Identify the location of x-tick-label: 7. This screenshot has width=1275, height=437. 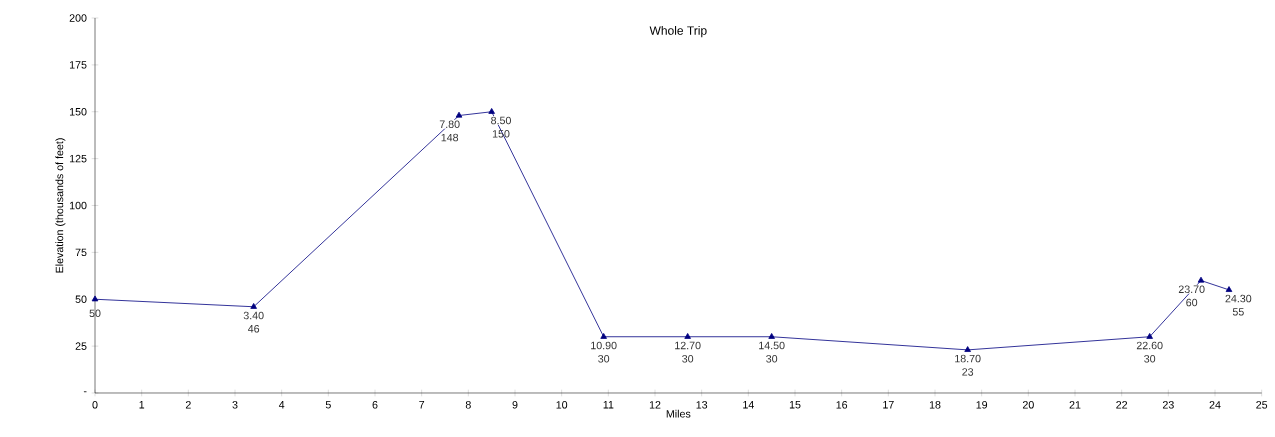
(422, 405).